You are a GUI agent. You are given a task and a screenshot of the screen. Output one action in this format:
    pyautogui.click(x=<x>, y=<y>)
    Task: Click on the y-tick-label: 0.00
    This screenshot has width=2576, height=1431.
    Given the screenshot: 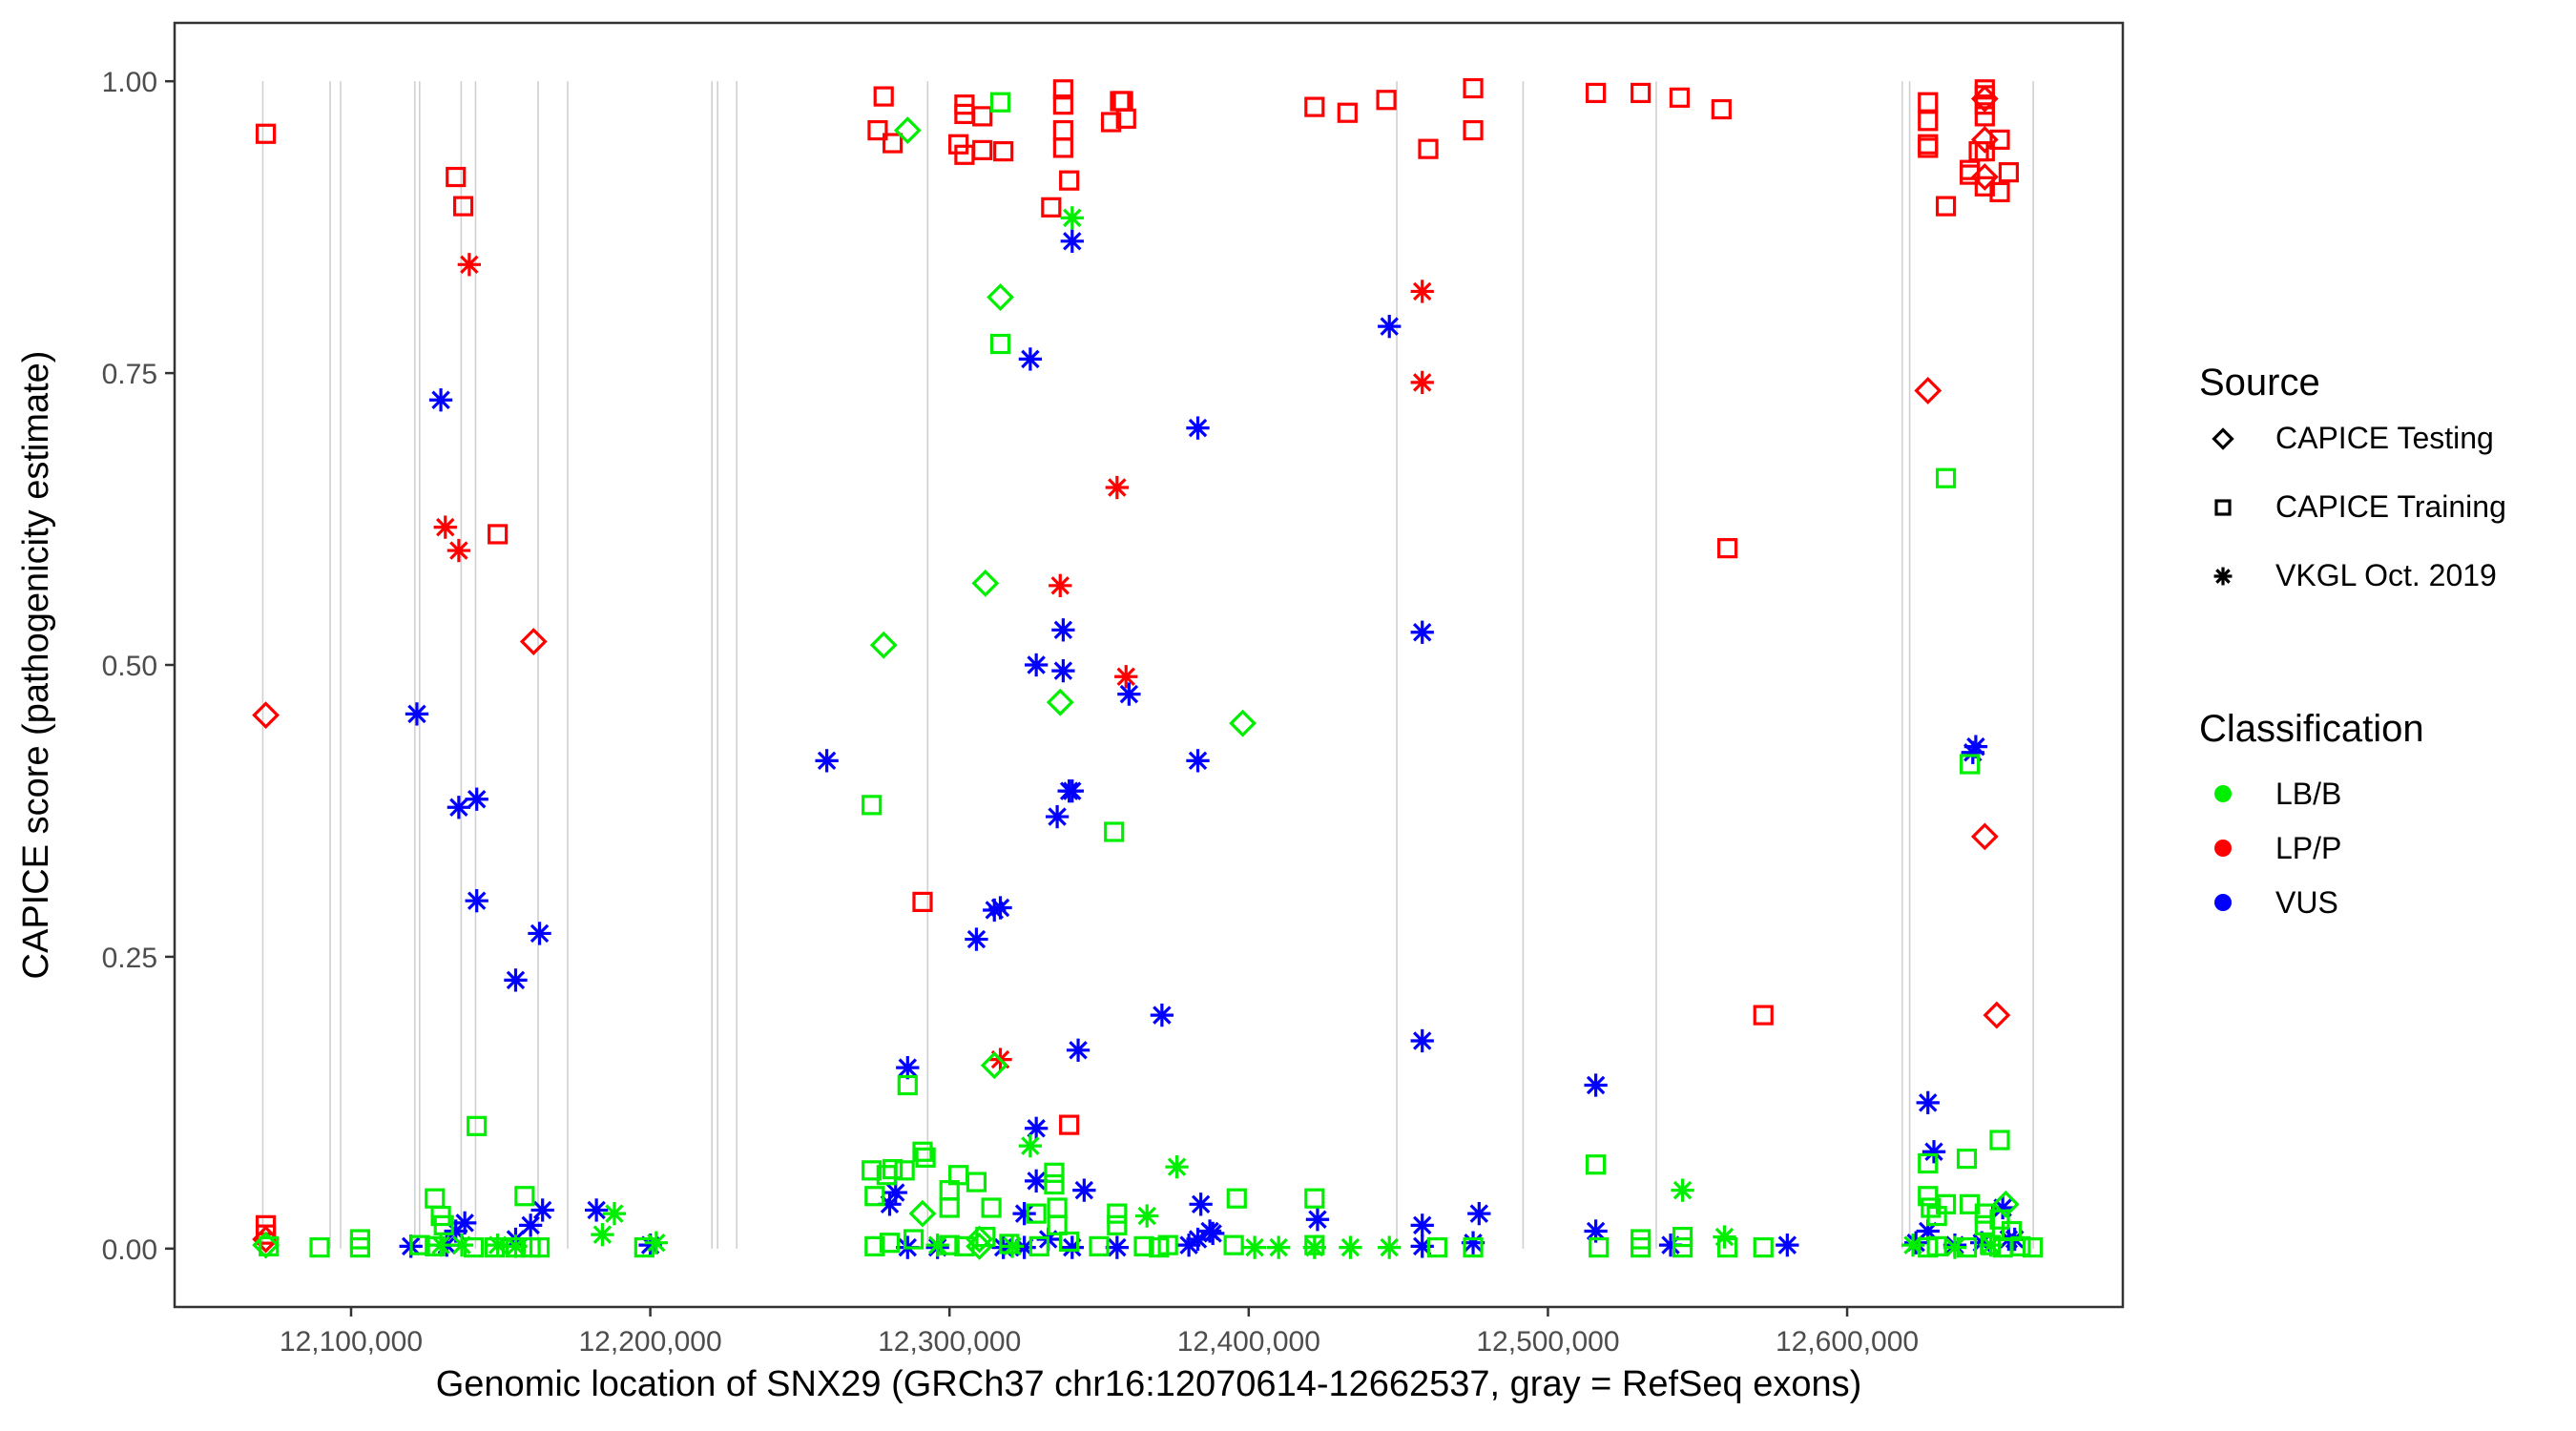 What is the action you would take?
    pyautogui.click(x=129, y=1250)
    